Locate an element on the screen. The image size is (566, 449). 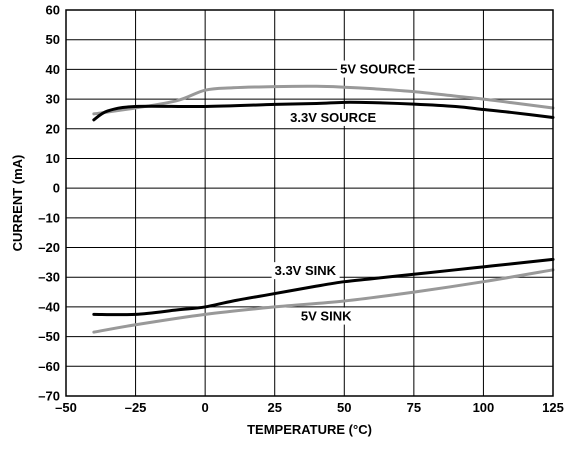
x-axis-title: TEMPERATURE (°C) is located at coordinates (309, 429).